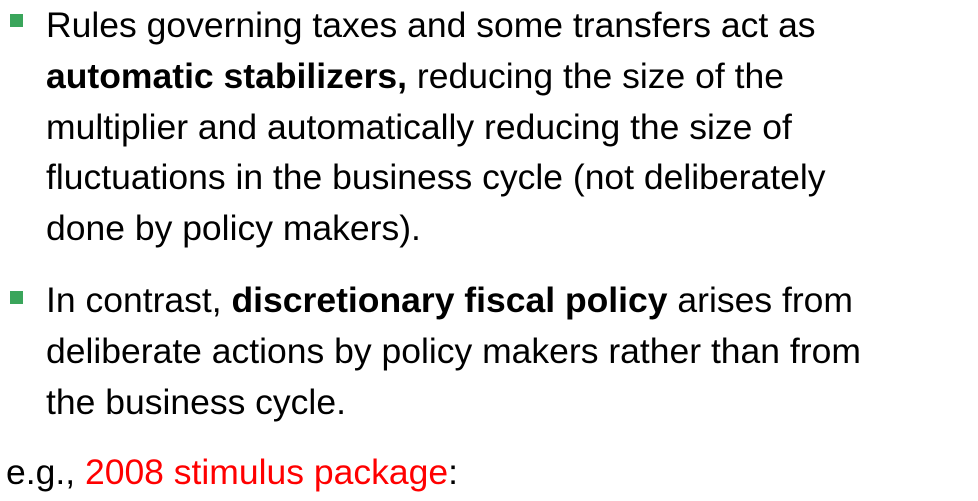  I want to click on text-run: In contrast,, so click(139, 300).